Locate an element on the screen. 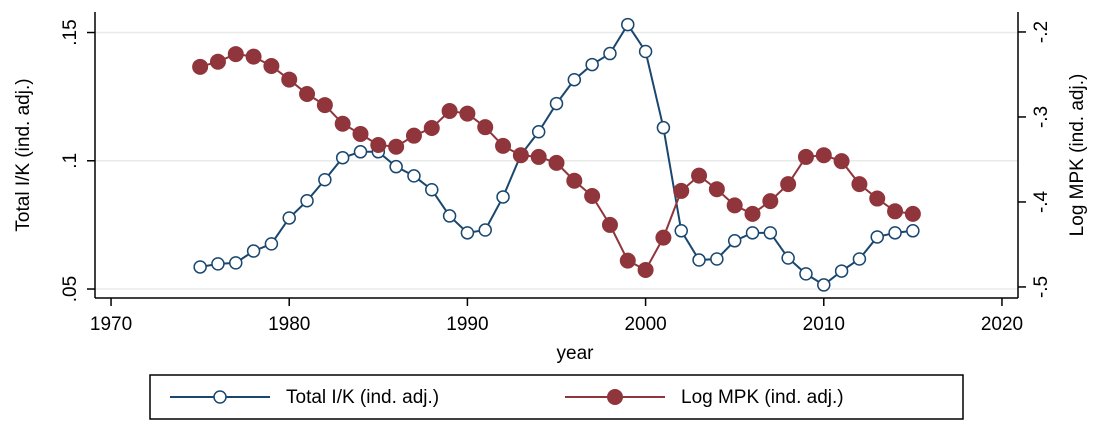 Image resolution: width=1096 pixels, height=421 pixels. y-tick-label: .15 is located at coordinates (70, 32).